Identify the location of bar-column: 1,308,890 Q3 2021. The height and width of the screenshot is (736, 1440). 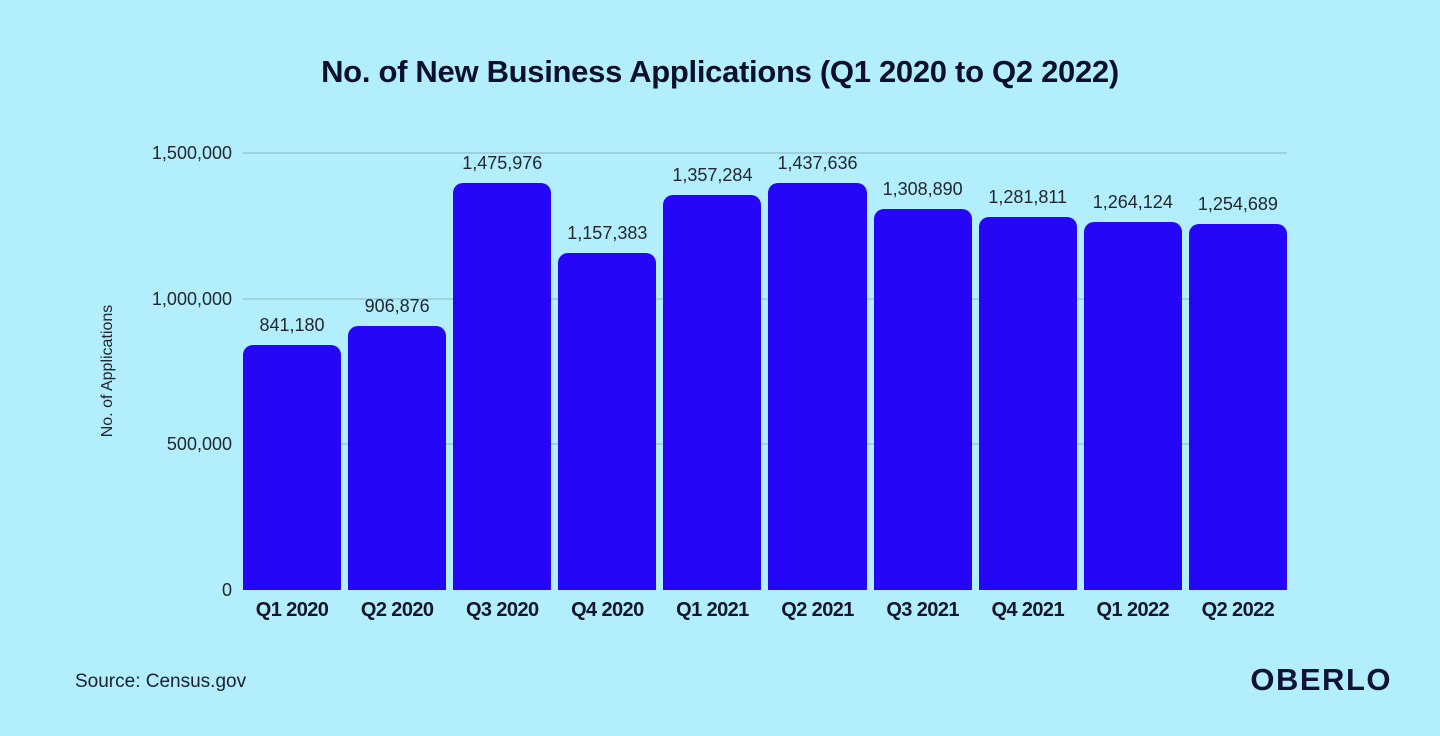
(922, 387).